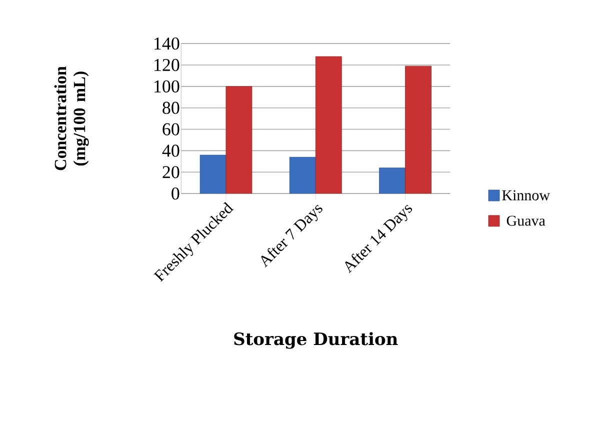 The image size is (615, 425). Describe the element at coordinates (171, 172) in the screenshot. I see `y-tick-label: 20` at that location.